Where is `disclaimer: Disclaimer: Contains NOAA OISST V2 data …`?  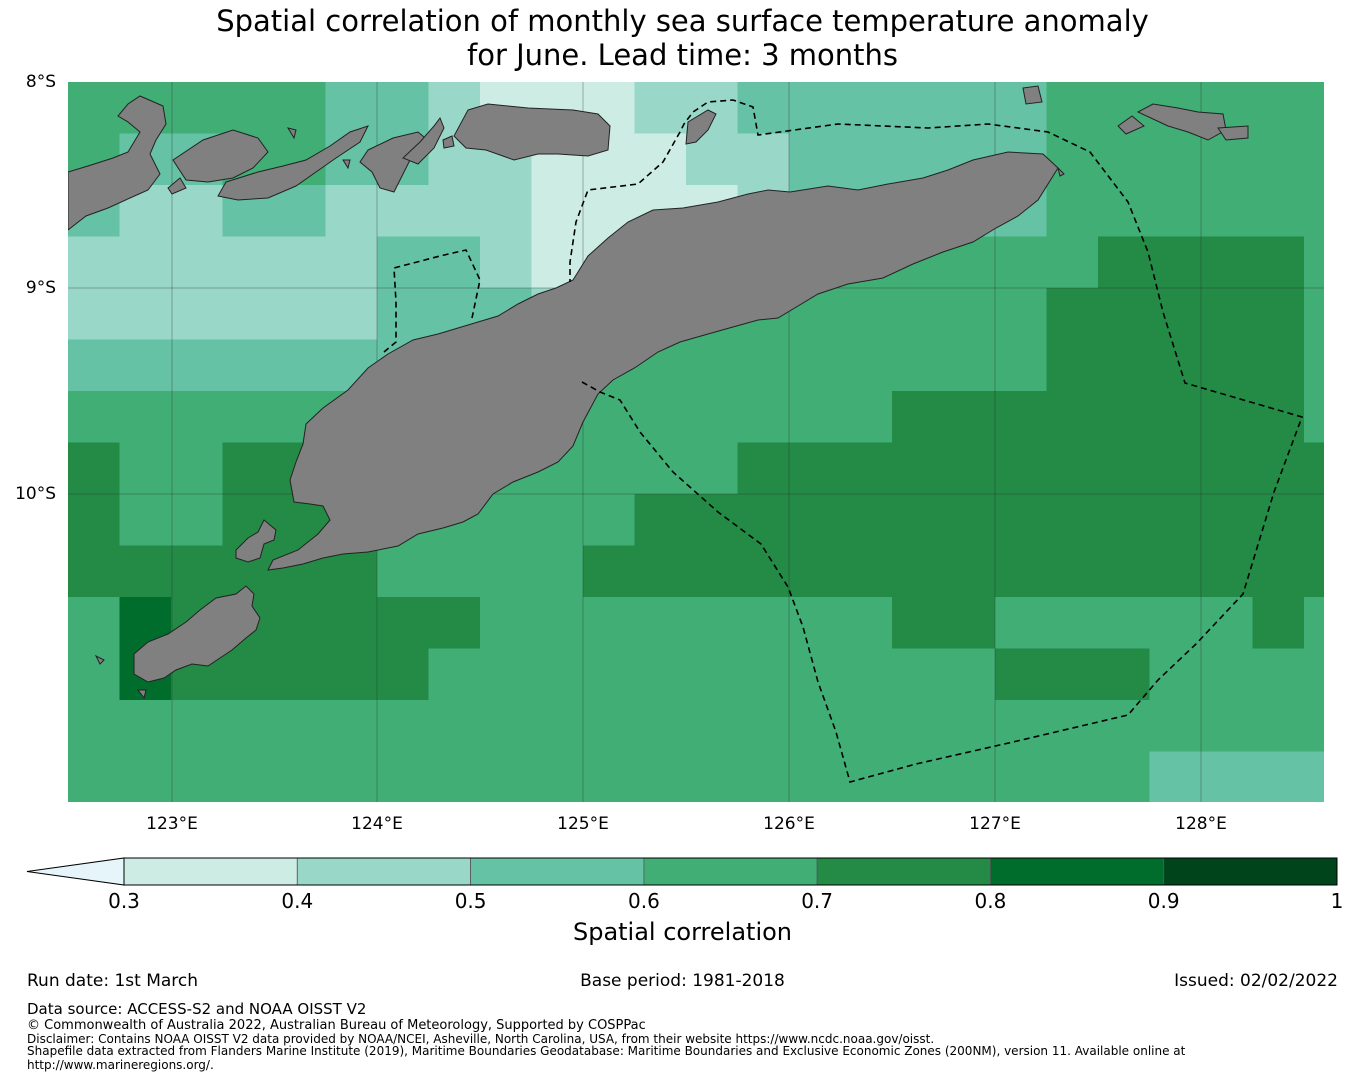 disclaimer: Disclaimer: Contains NOAA OISST V2 data … is located at coordinates (481, 1039).